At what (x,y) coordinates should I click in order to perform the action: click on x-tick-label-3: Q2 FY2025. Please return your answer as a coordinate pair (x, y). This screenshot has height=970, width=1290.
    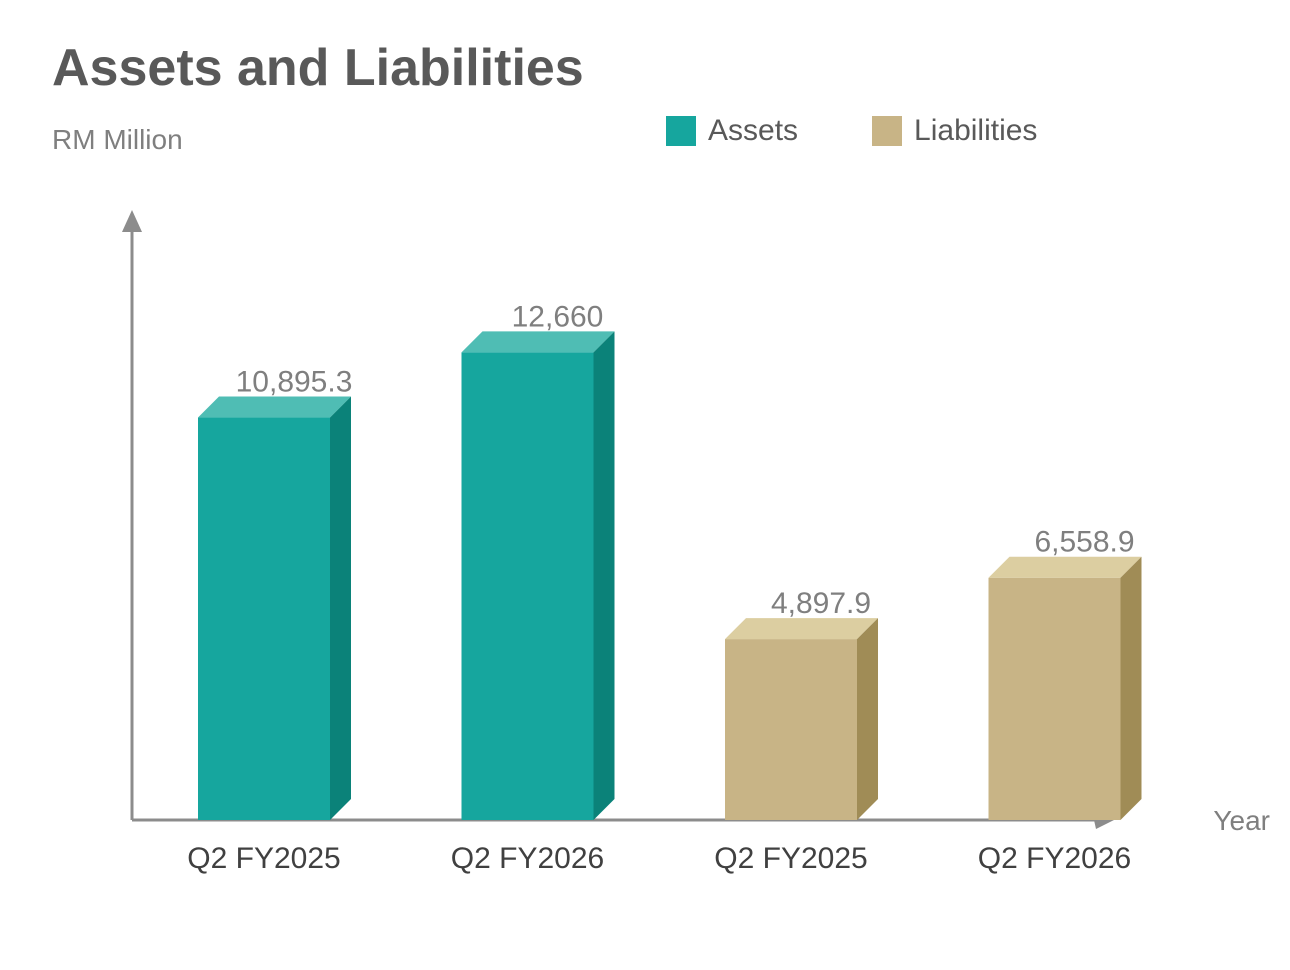
    Looking at the image, I should click on (790, 858).